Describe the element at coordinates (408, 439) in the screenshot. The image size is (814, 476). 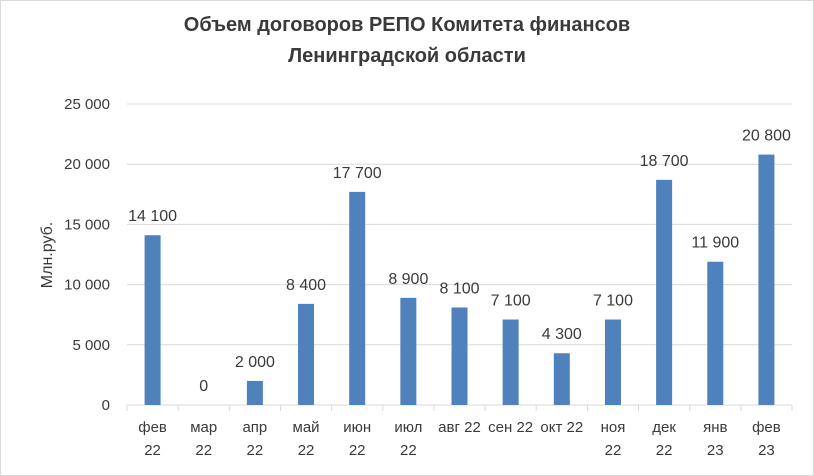
I see `x-tick-label: июл 22` at that location.